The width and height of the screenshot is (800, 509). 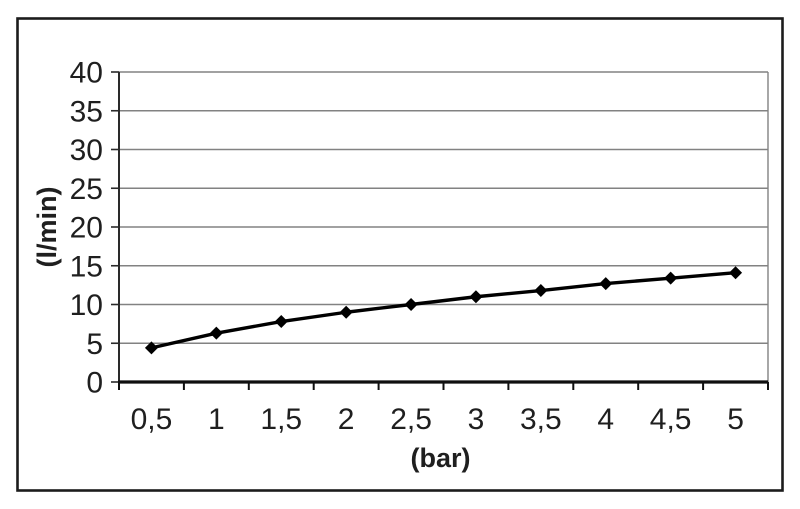 What do you see at coordinates (411, 419) in the screenshot?
I see `x-tick-label-2,5: 2,5` at bounding box center [411, 419].